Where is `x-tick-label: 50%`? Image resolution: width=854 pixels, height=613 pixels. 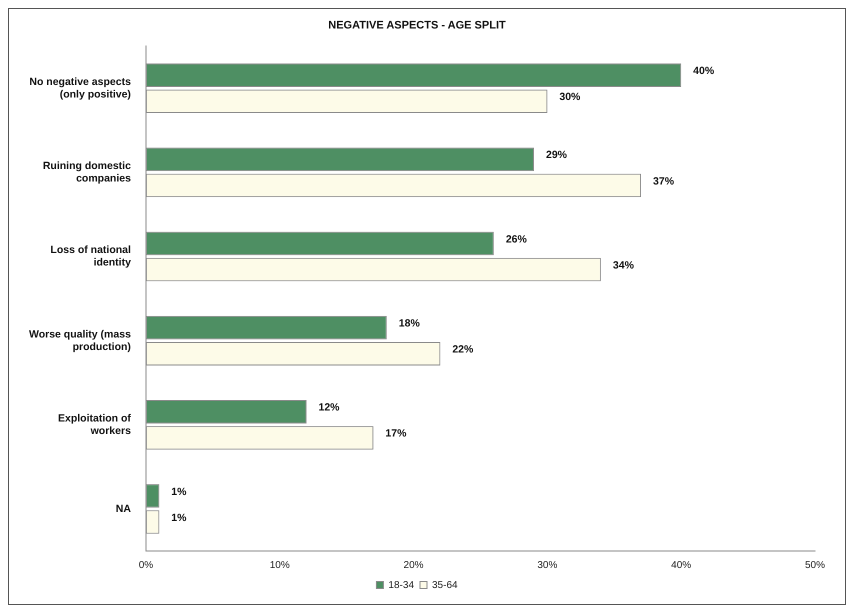 x-tick-label: 50% is located at coordinates (815, 565).